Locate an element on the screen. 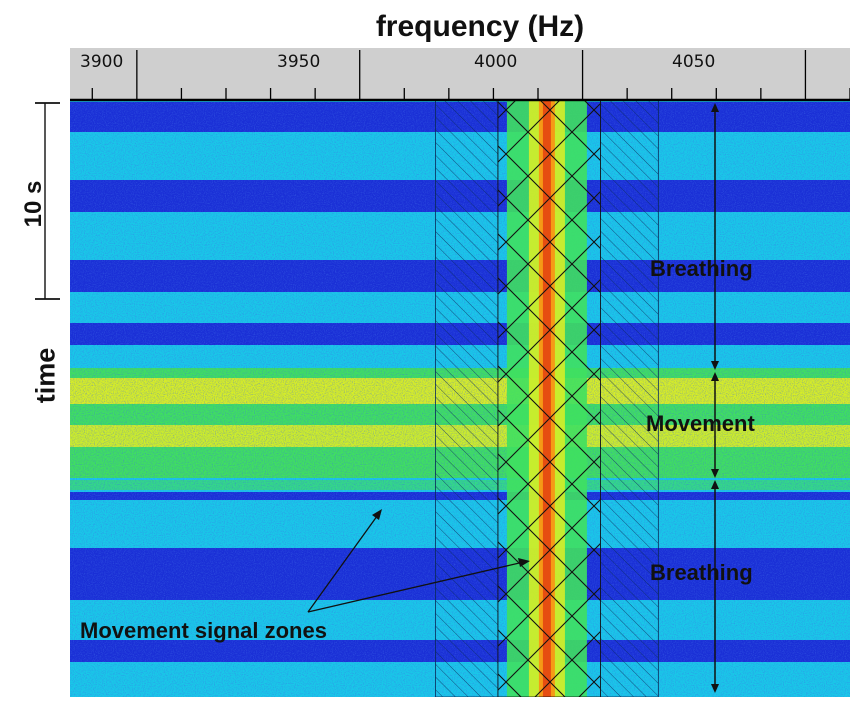 Image resolution: width=850 pixels, height=702 pixels. zone-pointer-left is located at coordinates (344, 562).